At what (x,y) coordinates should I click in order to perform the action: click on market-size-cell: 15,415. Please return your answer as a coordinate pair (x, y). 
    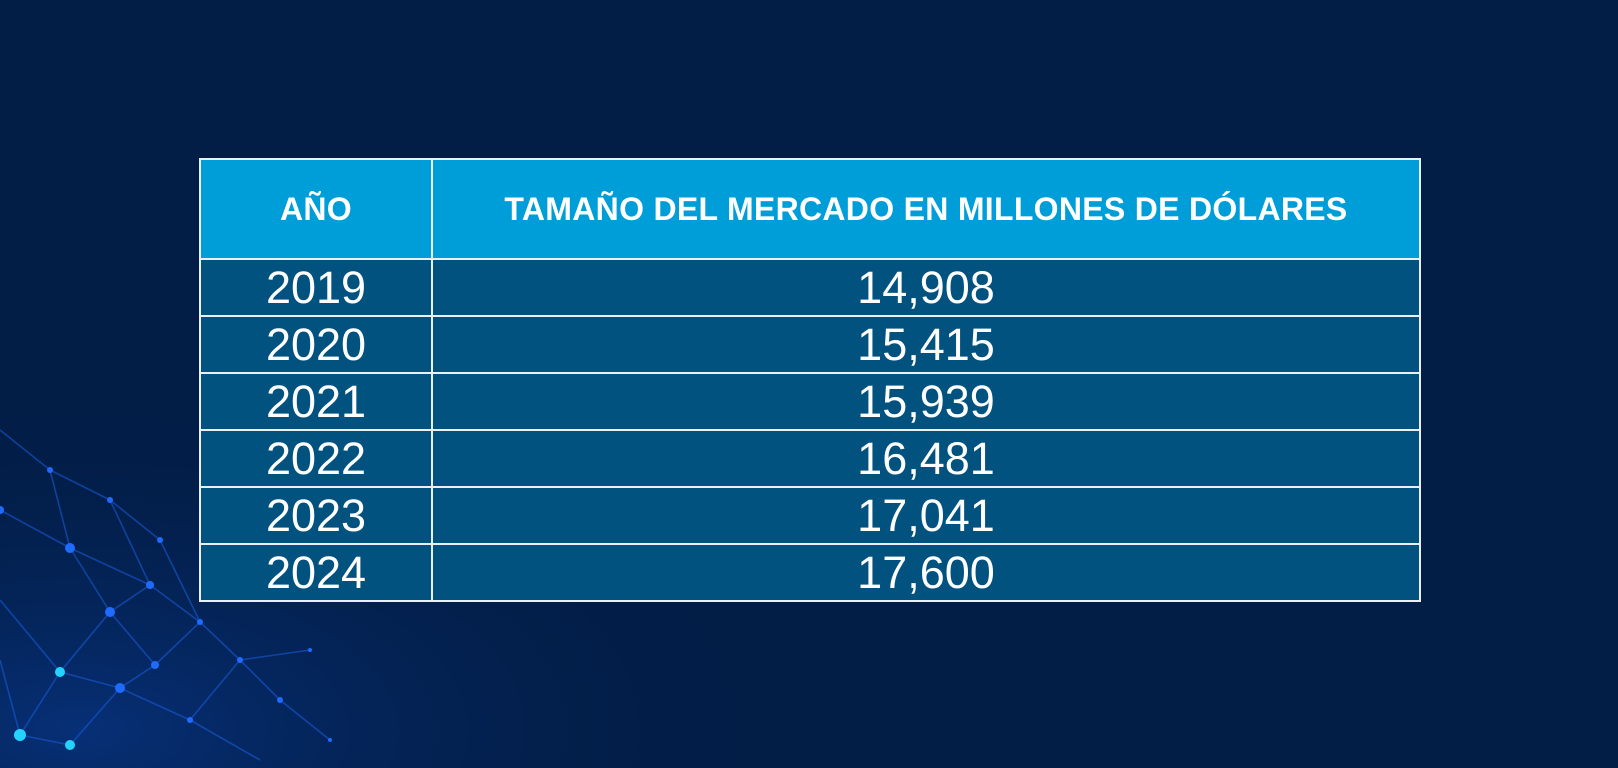
    Looking at the image, I should click on (926, 344).